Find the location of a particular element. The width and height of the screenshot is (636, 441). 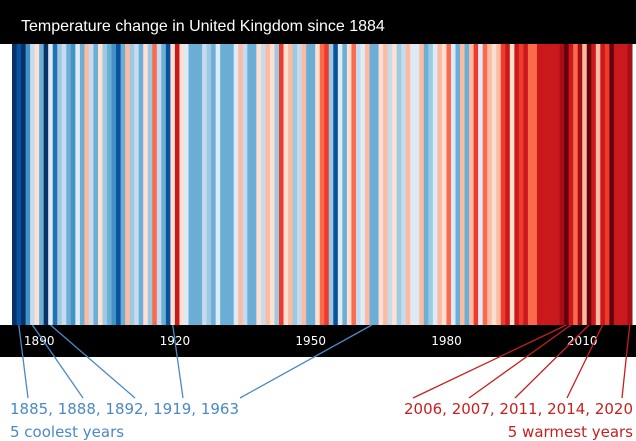

stripe-1991 is located at coordinates (499, 184).